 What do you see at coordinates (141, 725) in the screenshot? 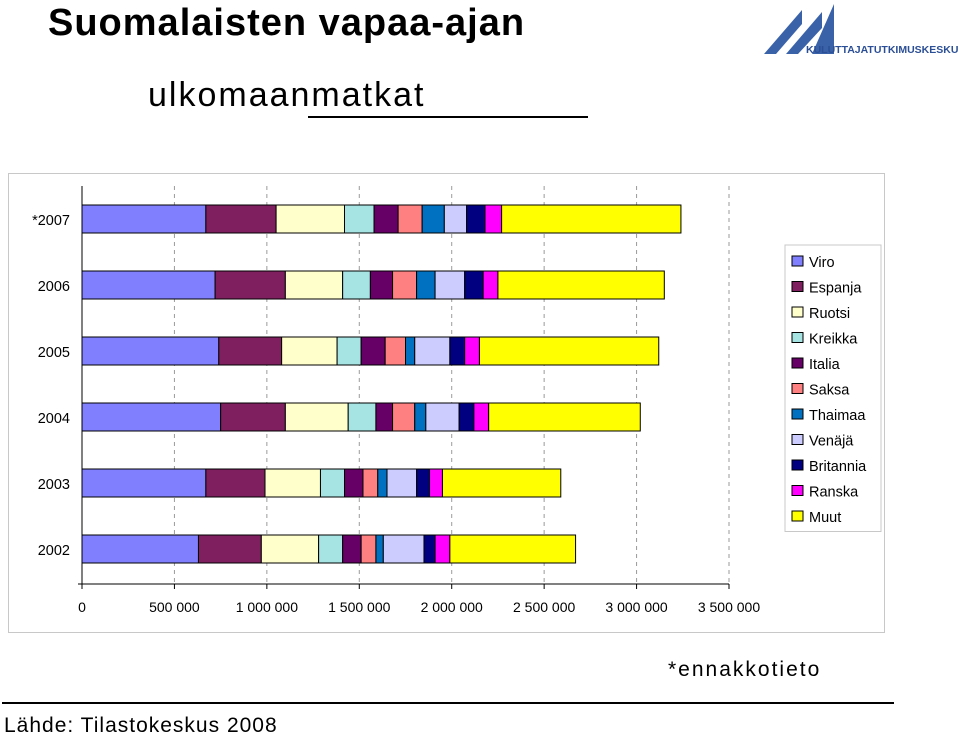
I see `source-note: Lähde: Tilastokeskus 2008` at bounding box center [141, 725].